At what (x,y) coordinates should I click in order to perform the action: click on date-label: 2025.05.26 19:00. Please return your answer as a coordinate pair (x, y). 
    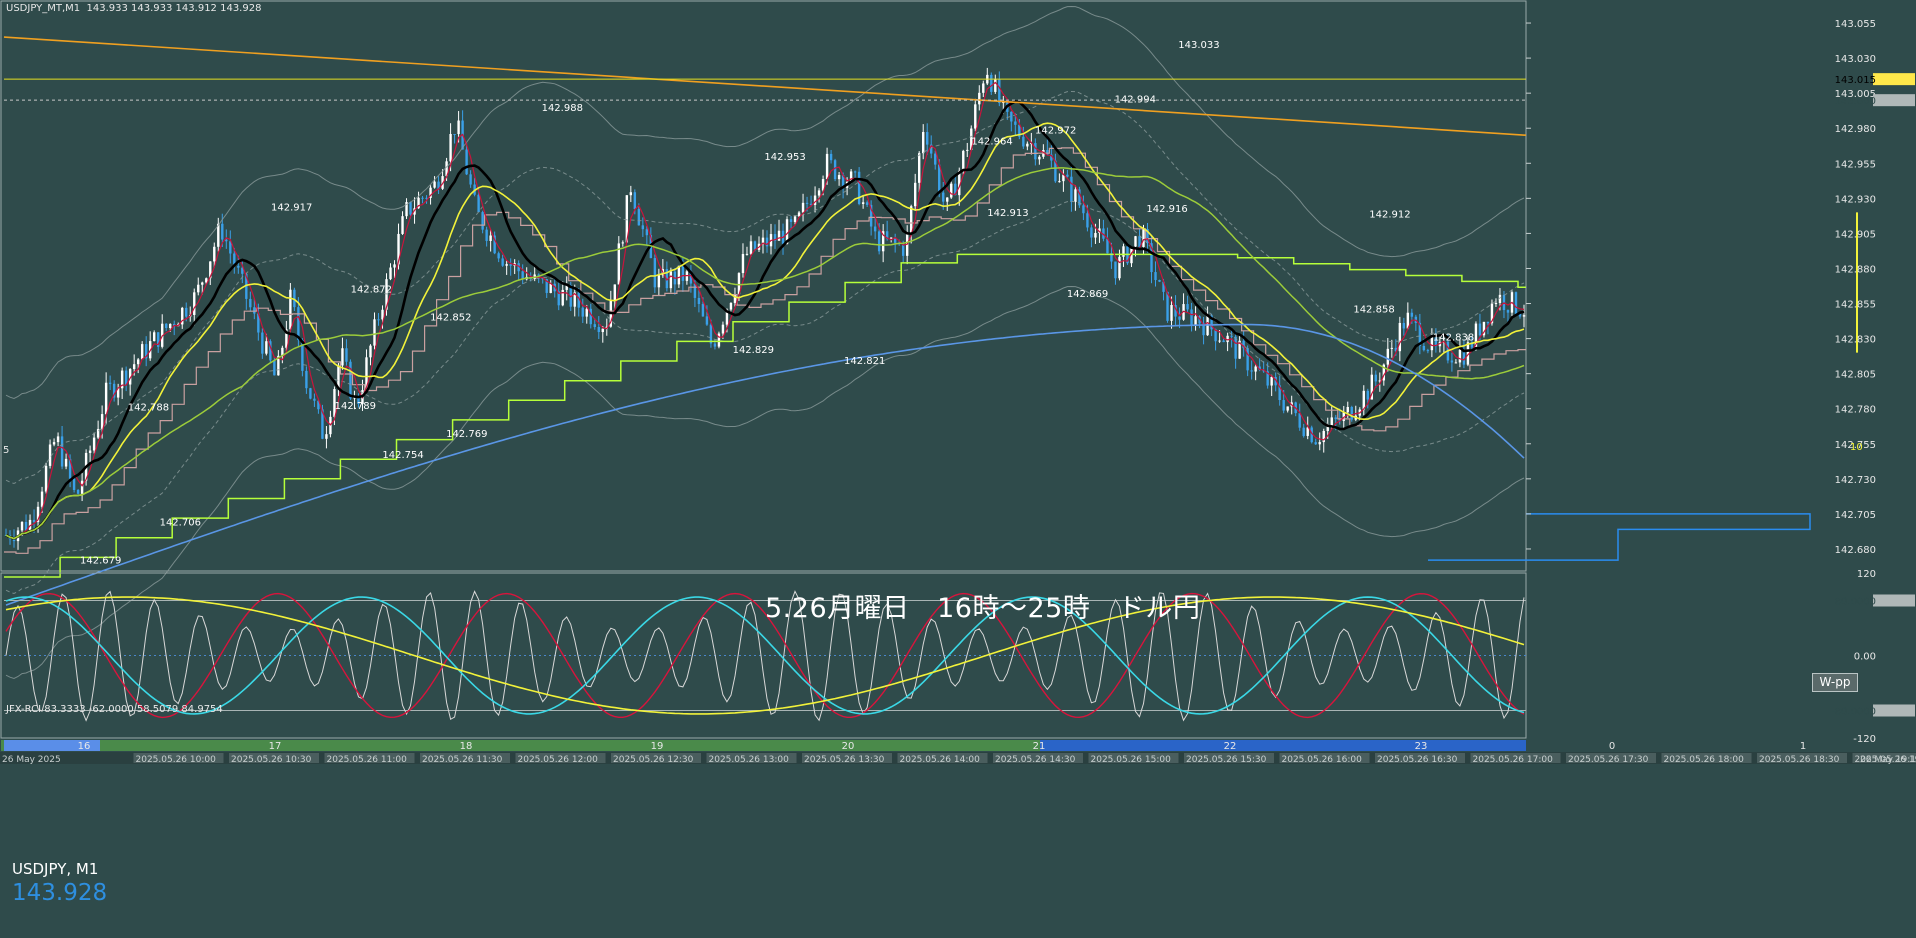
    Looking at the image, I should click on (1885, 760).